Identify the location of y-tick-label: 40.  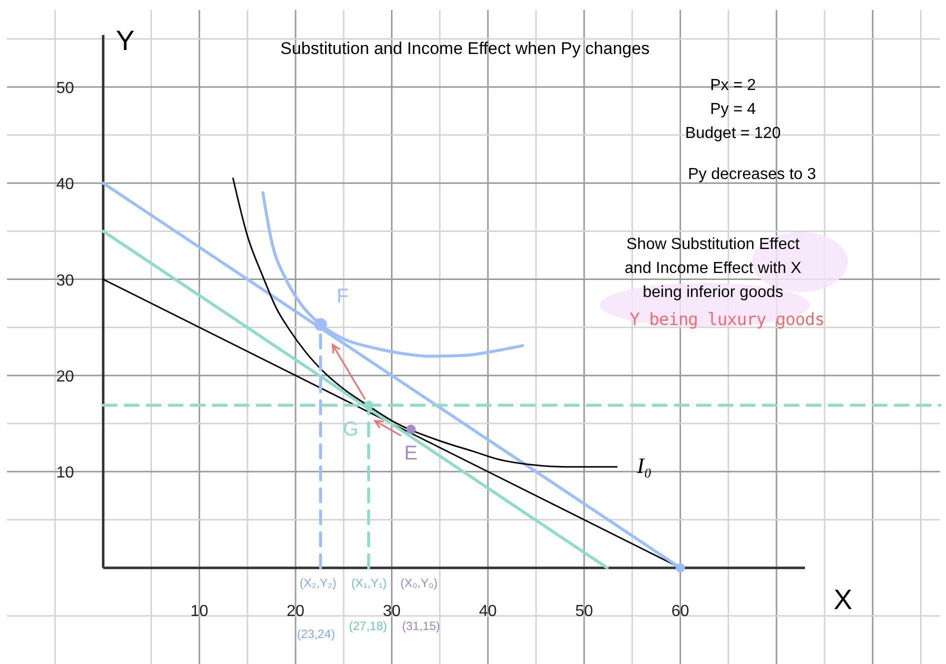
(65, 185).